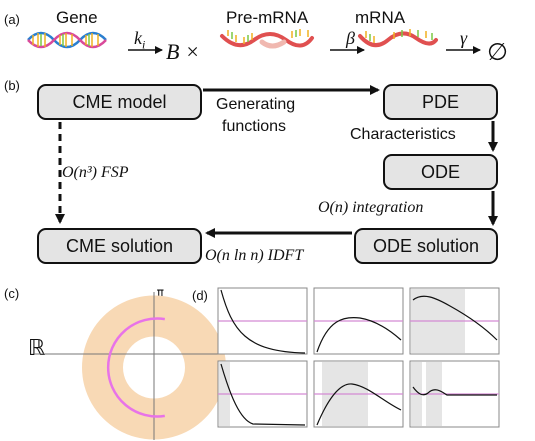 This screenshot has height=441, width=535. Describe the element at coordinates (371, 207) in the screenshot. I see `integration-label: O(n) integration` at that location.